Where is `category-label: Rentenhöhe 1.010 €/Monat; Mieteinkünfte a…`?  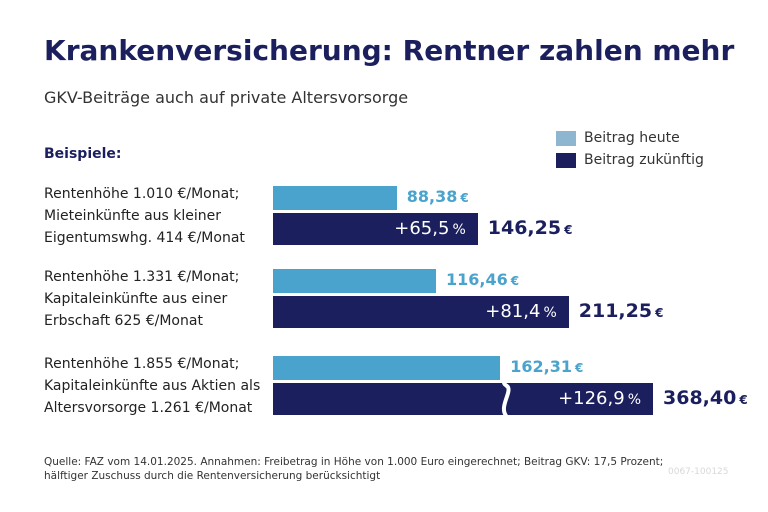 category-label: Rentenhöhe 1.010 €/Monat; Mieteinkünfte a… is located at coordinates (144, 216).